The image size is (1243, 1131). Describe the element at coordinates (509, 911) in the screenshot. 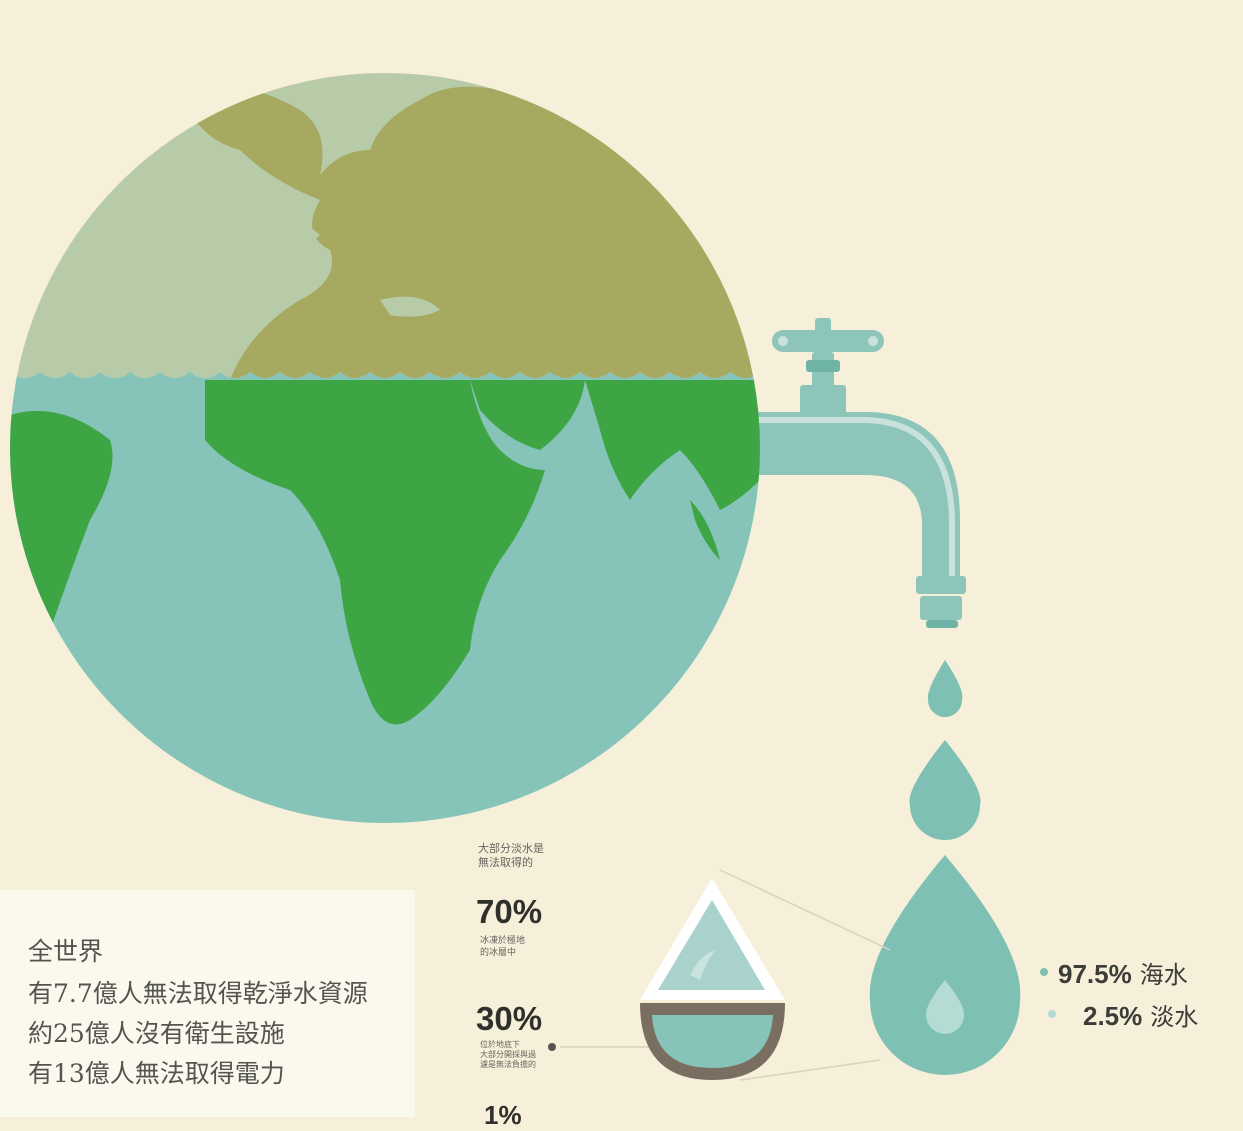

I see `ice-percent: 70%` at that location.